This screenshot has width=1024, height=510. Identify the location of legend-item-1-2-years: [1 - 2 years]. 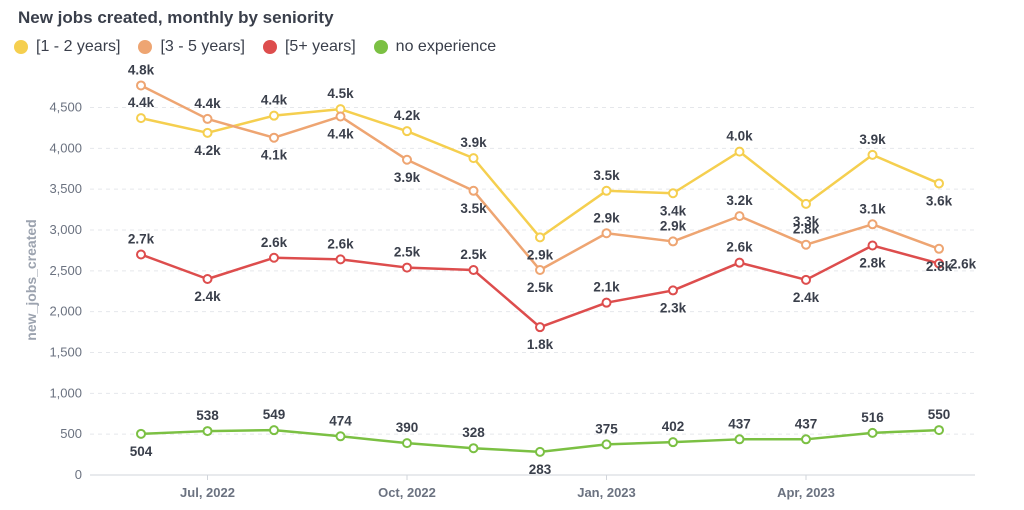
(67, 47).